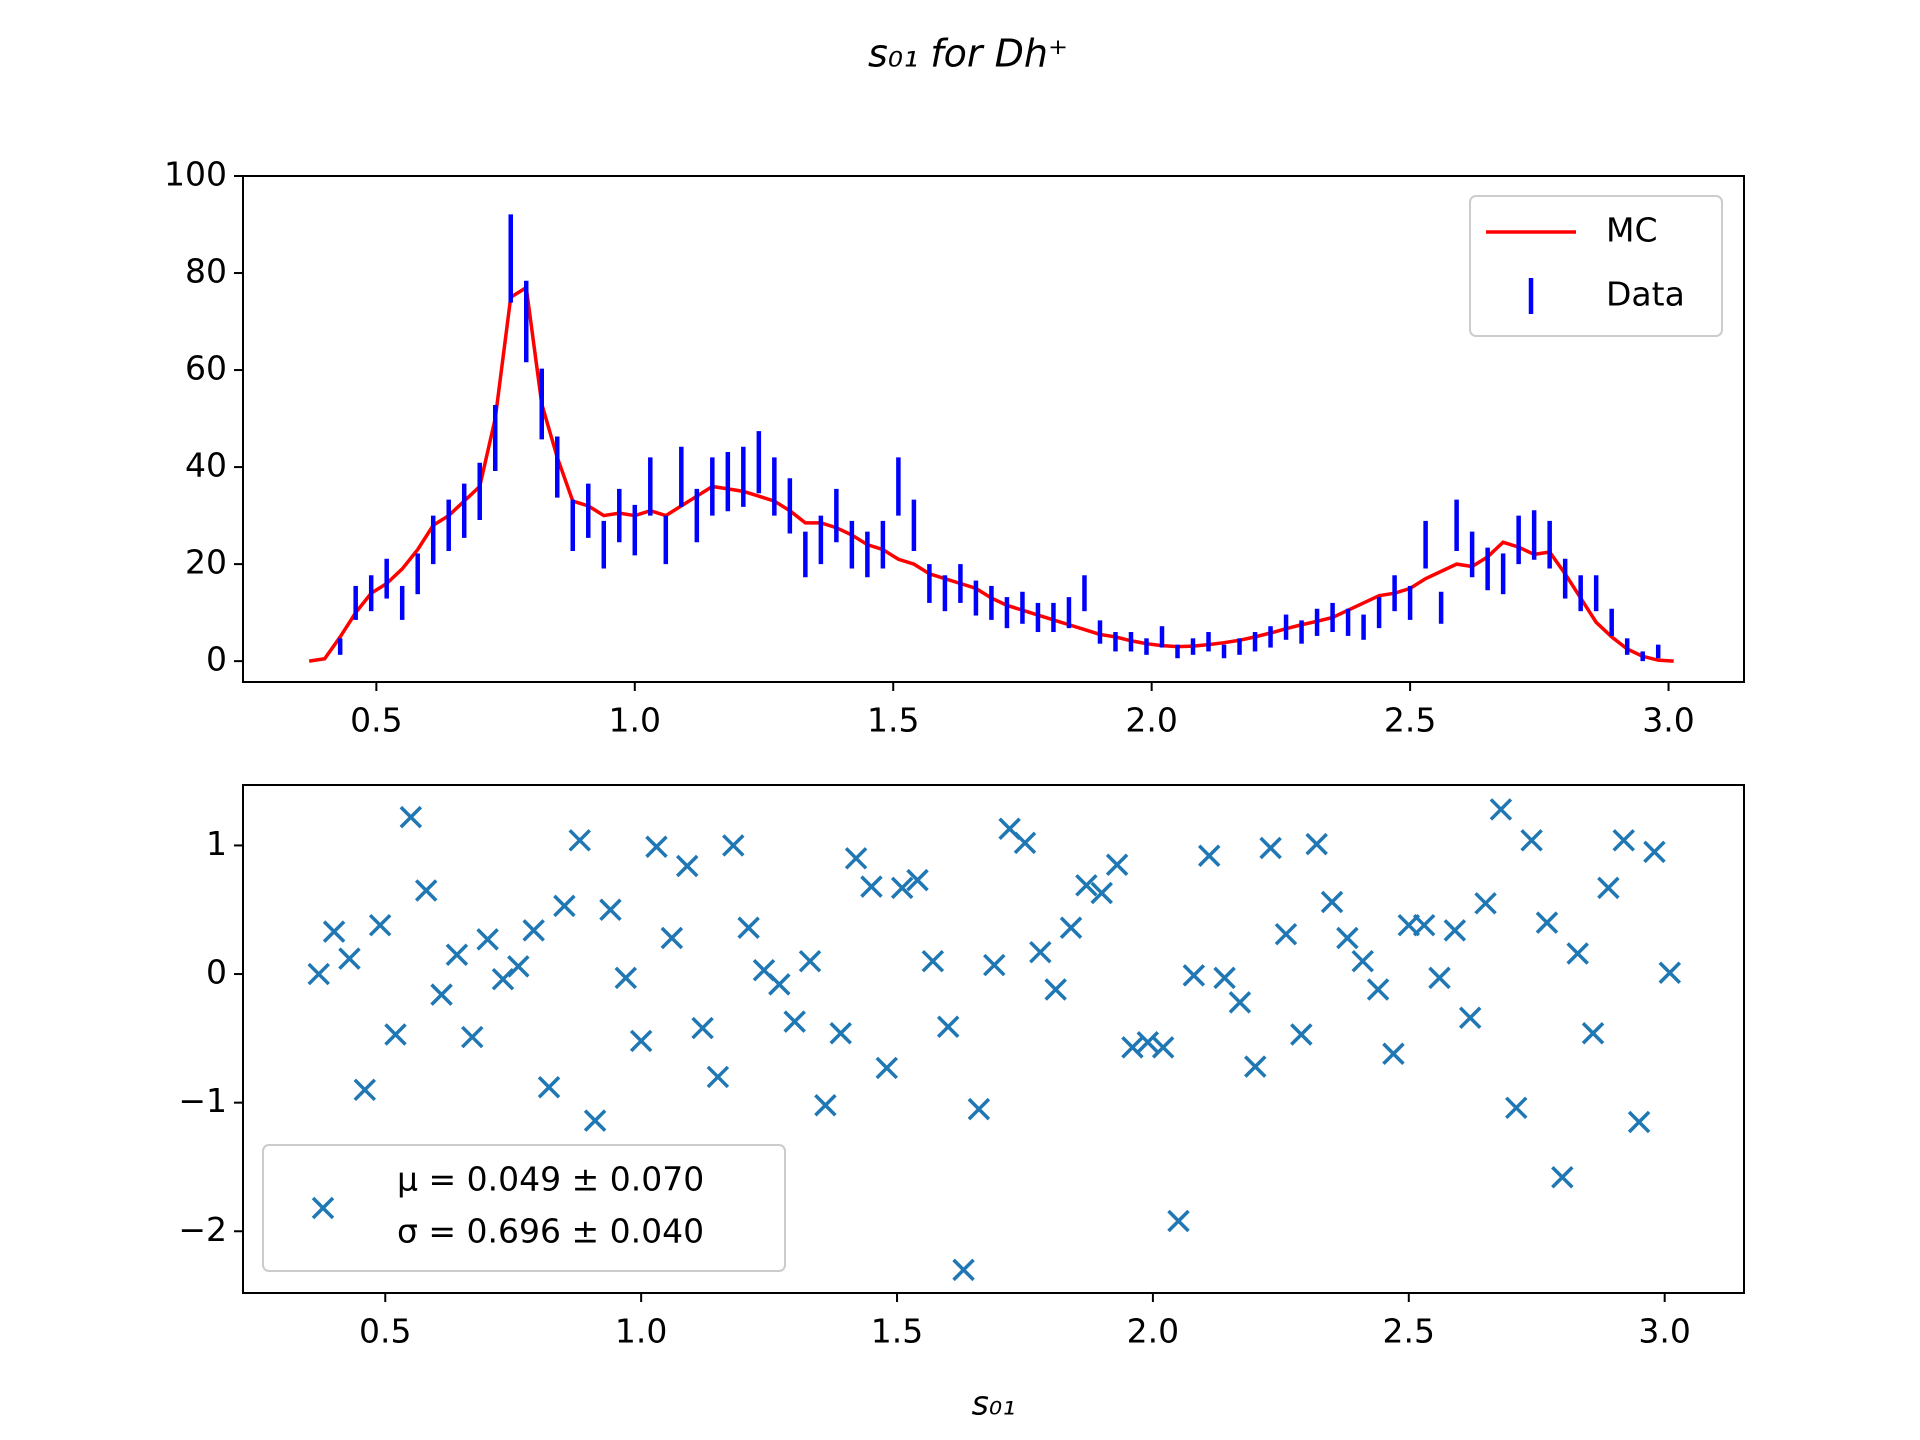 This screenshot has width=1920, height=1440. What do you see at coordinates (323, 1208) in the screenshot?
I see `legend-marker` at bounding box center [323, 1208].